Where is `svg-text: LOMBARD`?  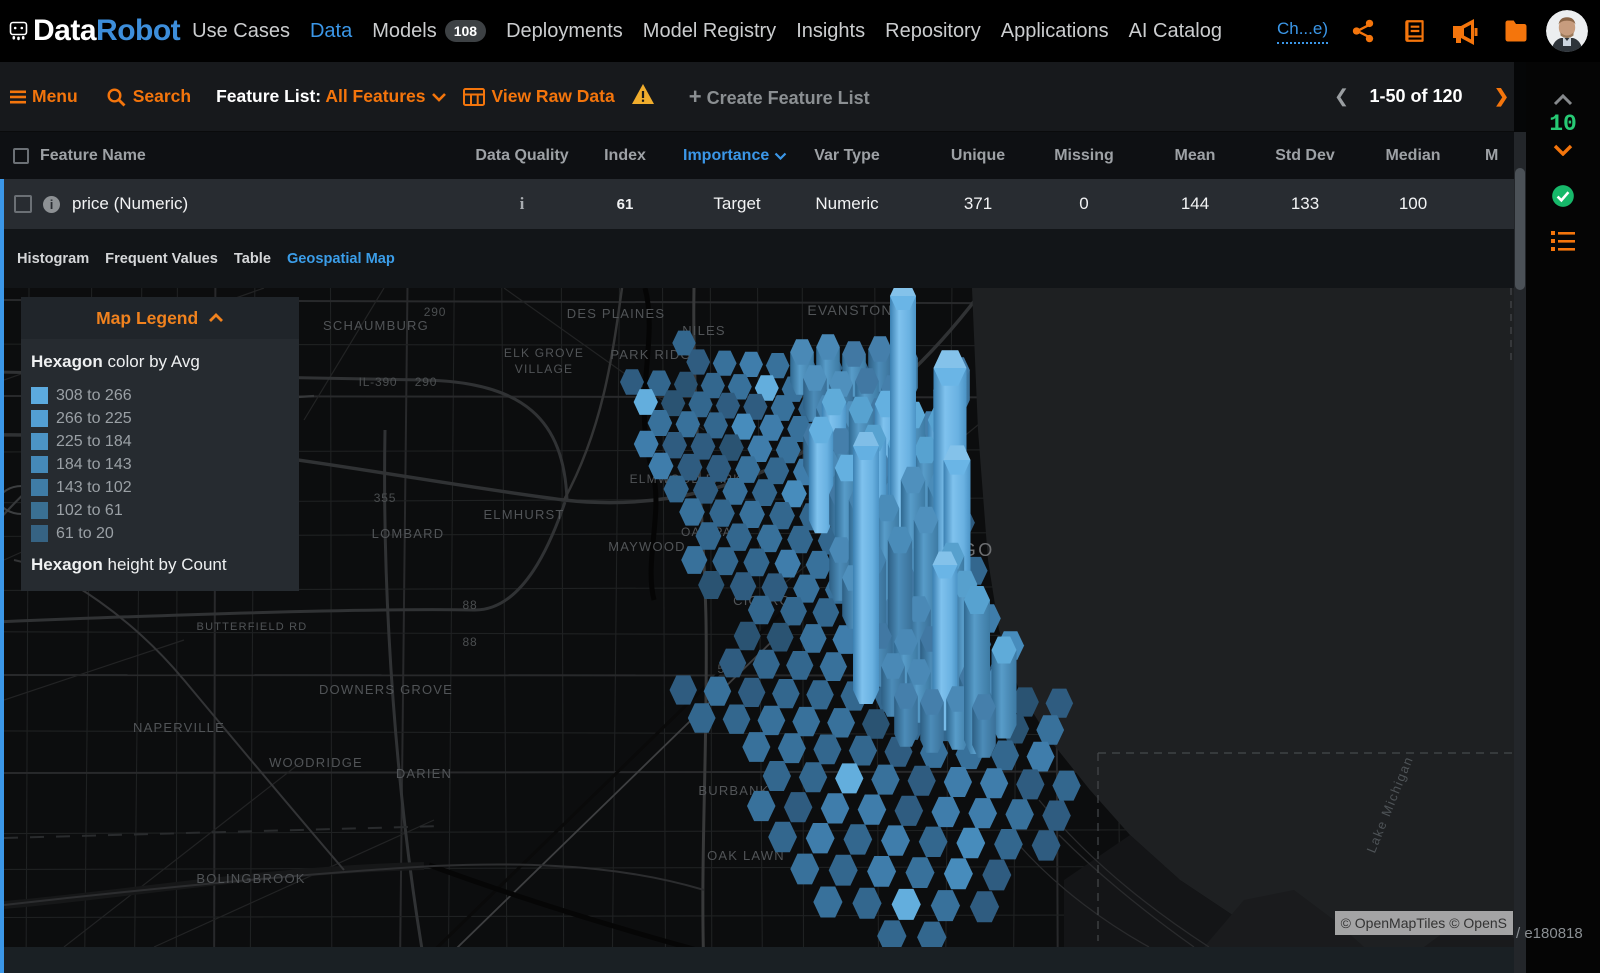 svg-text: LOMBARD is located at coordinates (408, 533).